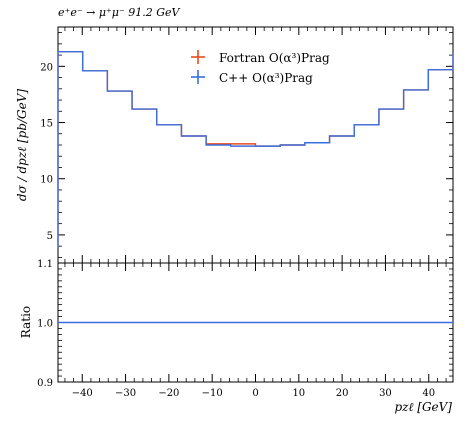  I want to click on x-tick-label: −30, so click(125, 393).